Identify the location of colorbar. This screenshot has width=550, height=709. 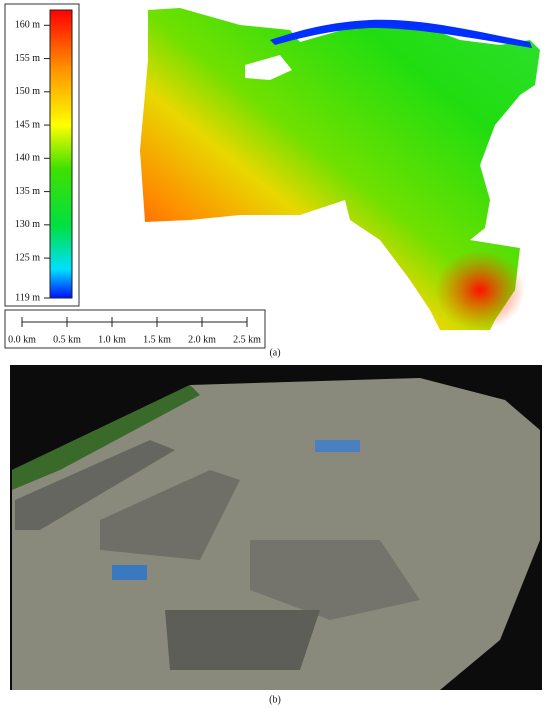
(61, 154).